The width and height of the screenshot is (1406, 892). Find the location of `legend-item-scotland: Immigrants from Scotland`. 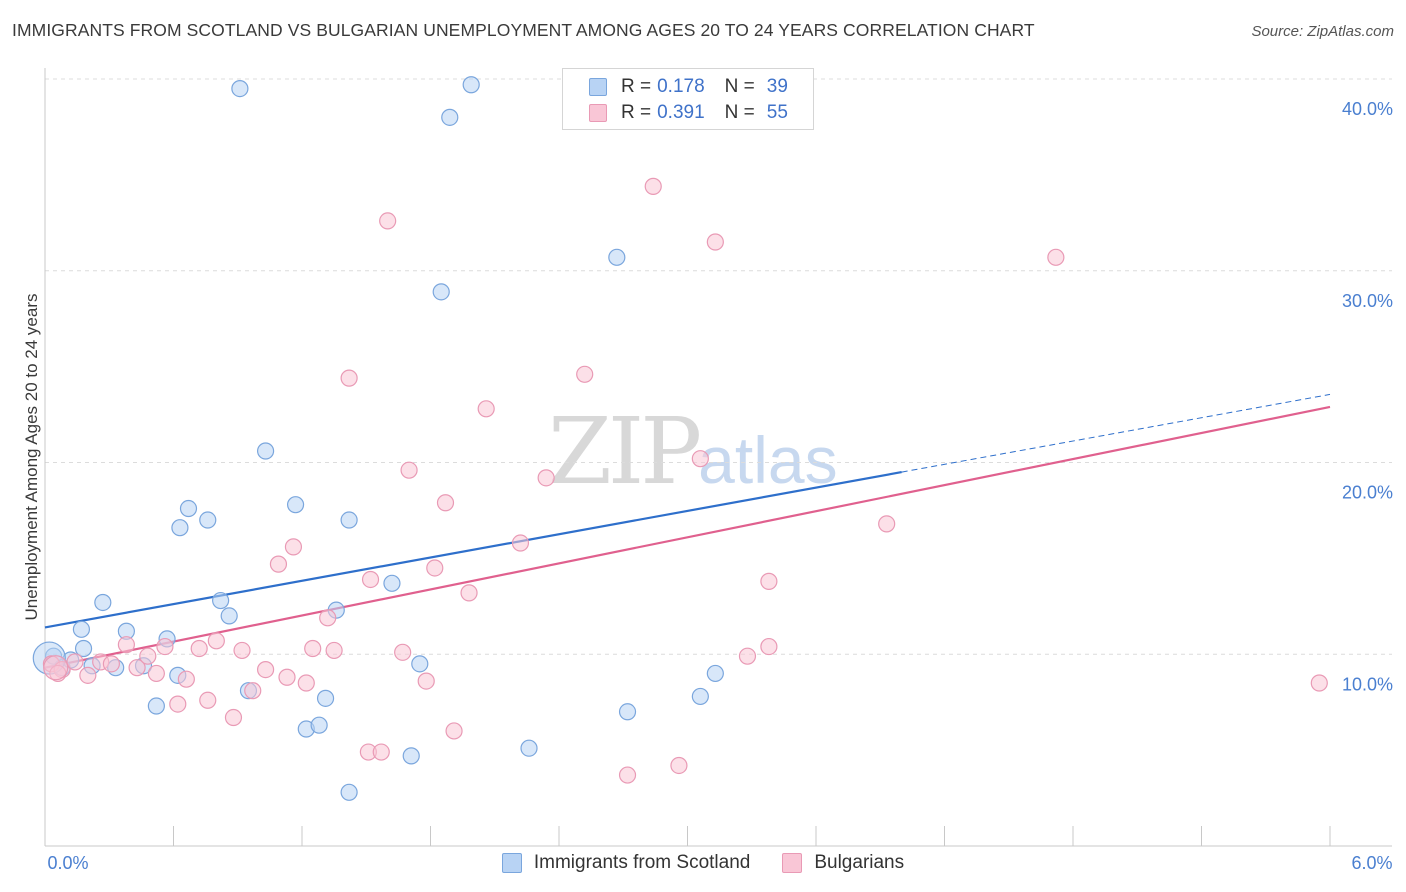

legend-item-scotland: Immigrants from Scotland is located at coordinates (626, 863).